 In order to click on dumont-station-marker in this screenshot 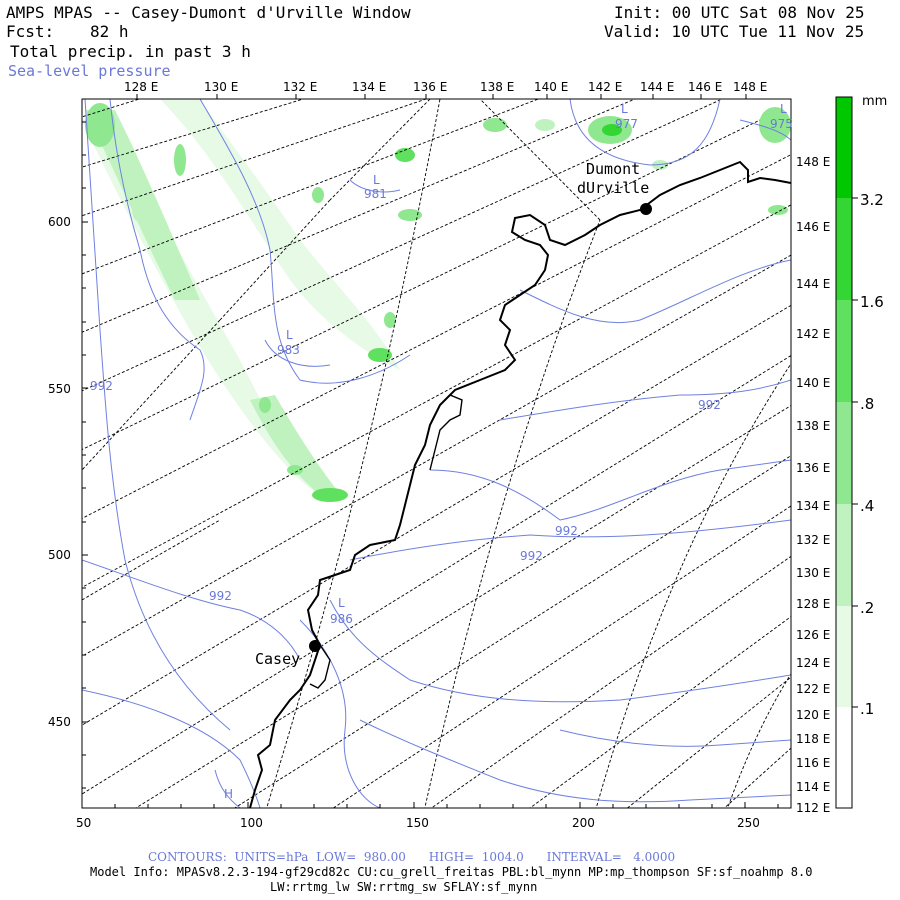, I will do `click(646, 209)`.